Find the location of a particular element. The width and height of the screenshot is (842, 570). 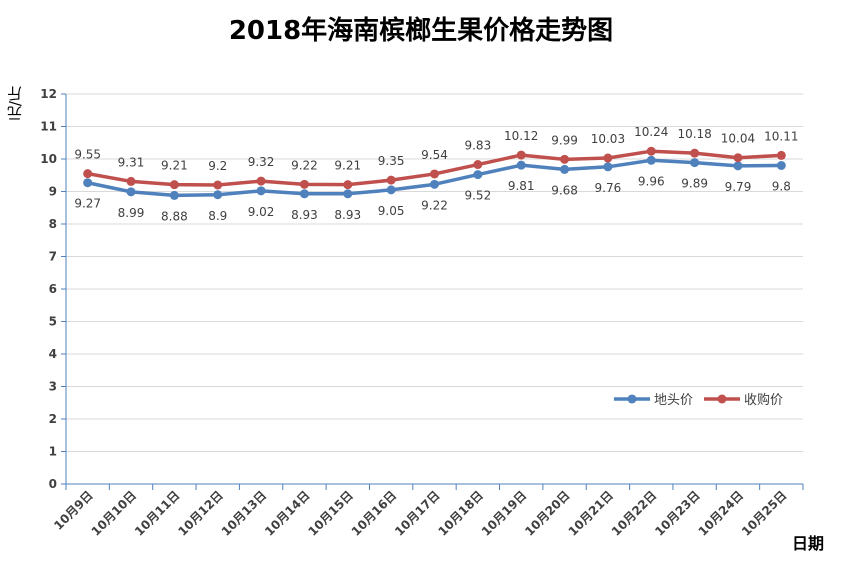

x-tick-label: 10月17日 is located at coordinates (417, 513).